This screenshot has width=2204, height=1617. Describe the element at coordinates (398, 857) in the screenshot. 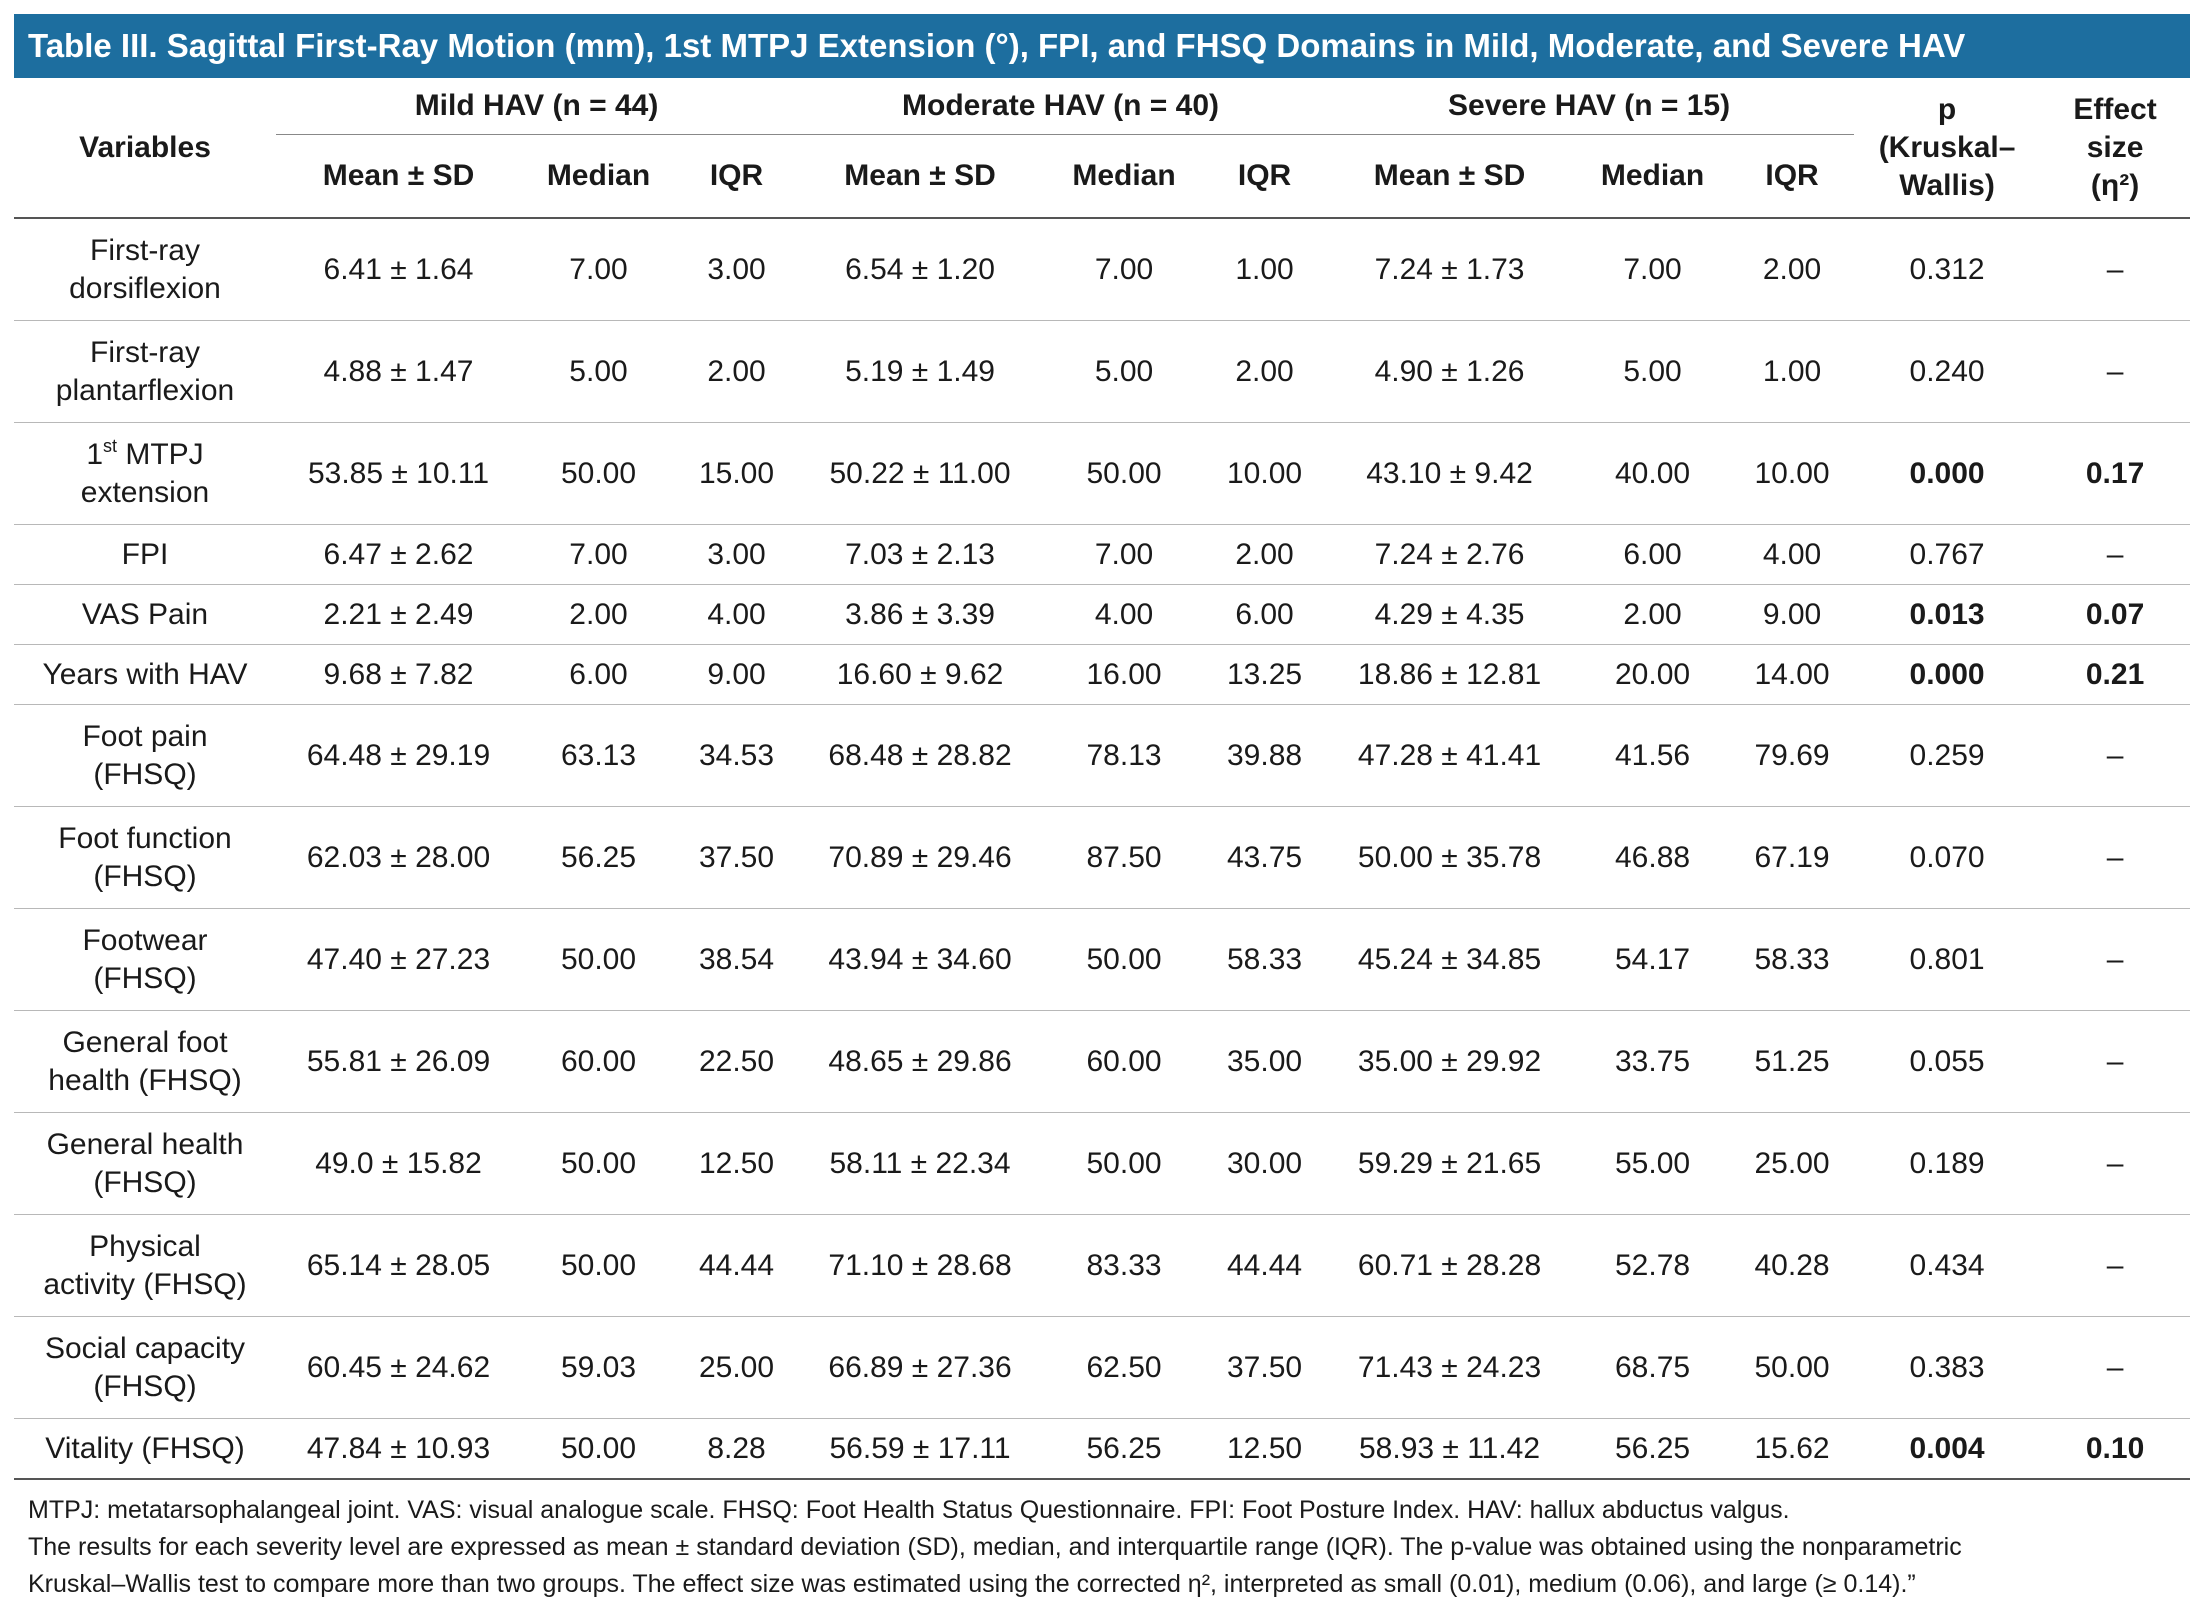

I see `table-cell: 62.03 ± 28.00` at that location.